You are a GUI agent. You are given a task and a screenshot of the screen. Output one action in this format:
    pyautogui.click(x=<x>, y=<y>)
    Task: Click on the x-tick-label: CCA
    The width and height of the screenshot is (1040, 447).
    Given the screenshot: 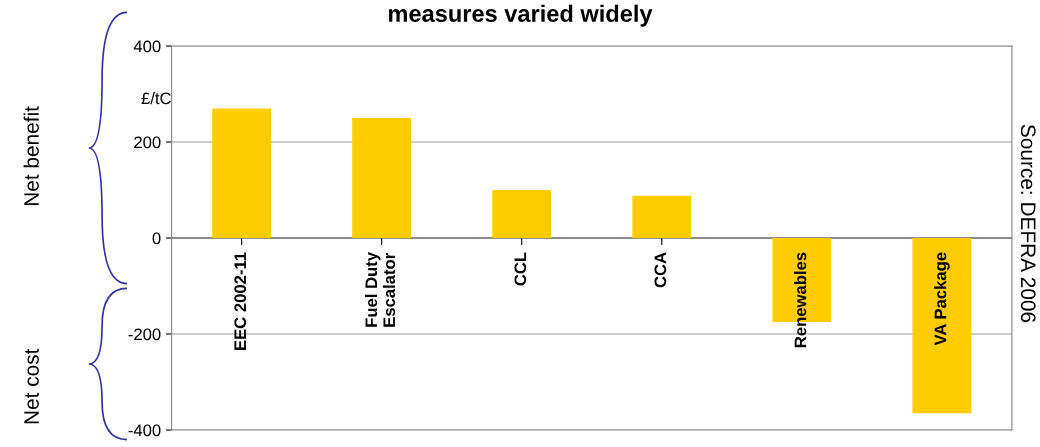 What is the action you would take?
    pyautogui.click(x=660, y=270)
    